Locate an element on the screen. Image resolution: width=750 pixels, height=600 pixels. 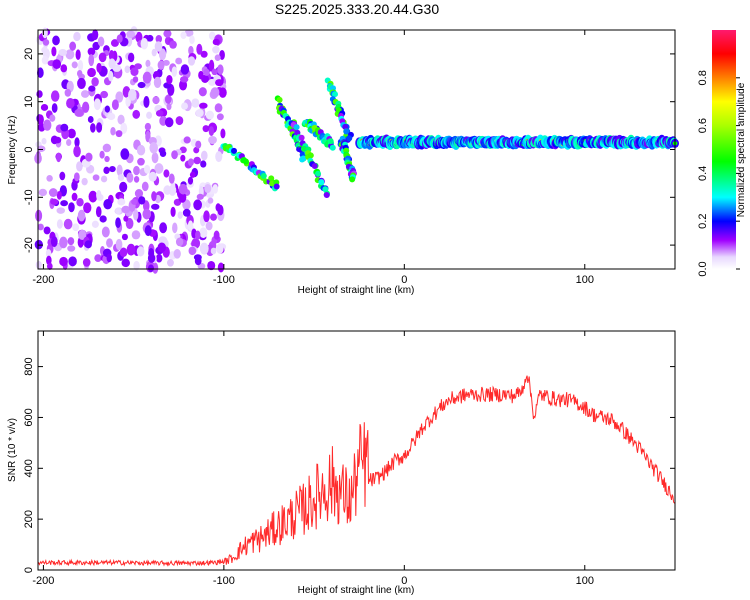
spectrogram-y-tick-label: 10 is located at coordinates (29, 102).